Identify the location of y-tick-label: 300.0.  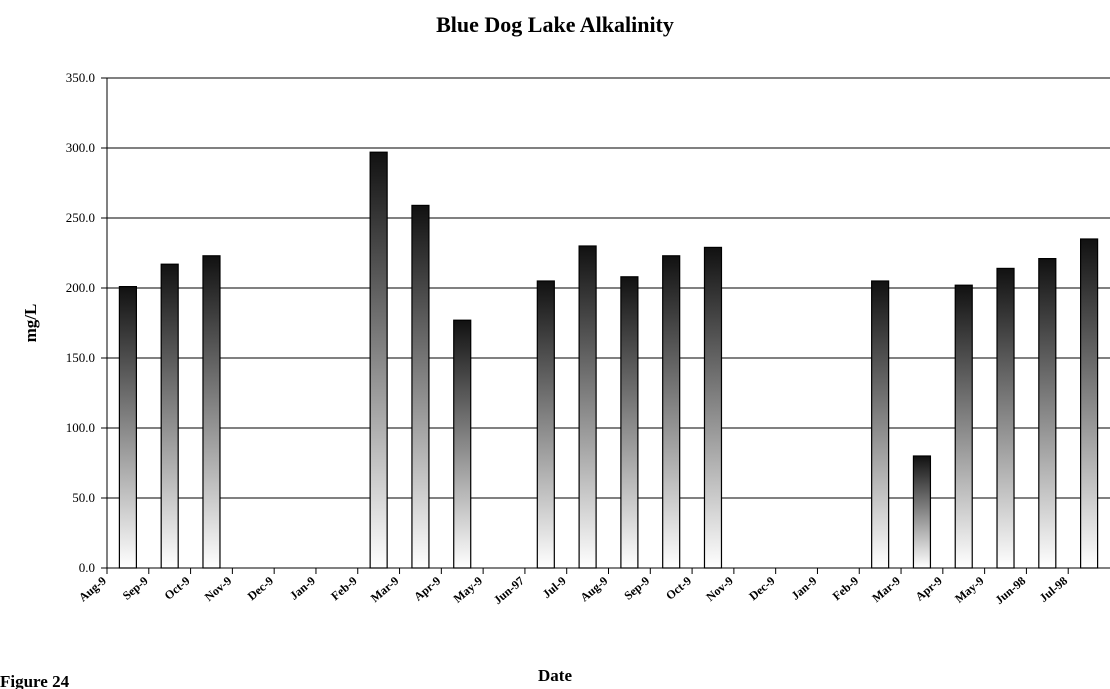
(80, 147).